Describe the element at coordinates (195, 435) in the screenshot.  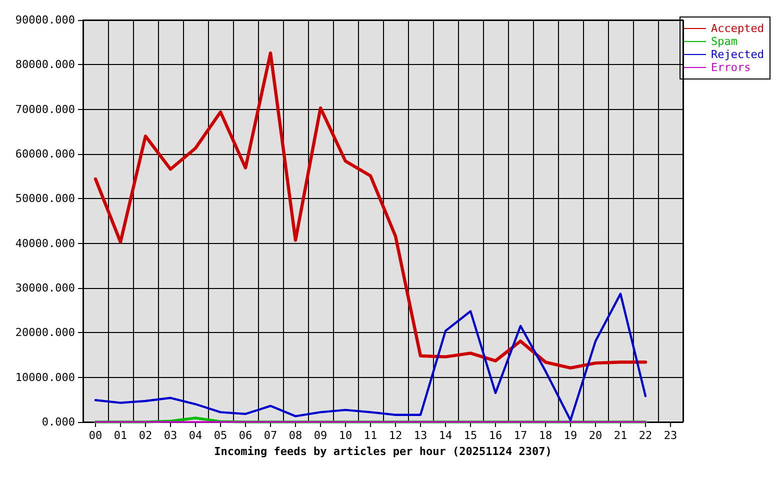
I see `x-tick-label: 04` at that location.